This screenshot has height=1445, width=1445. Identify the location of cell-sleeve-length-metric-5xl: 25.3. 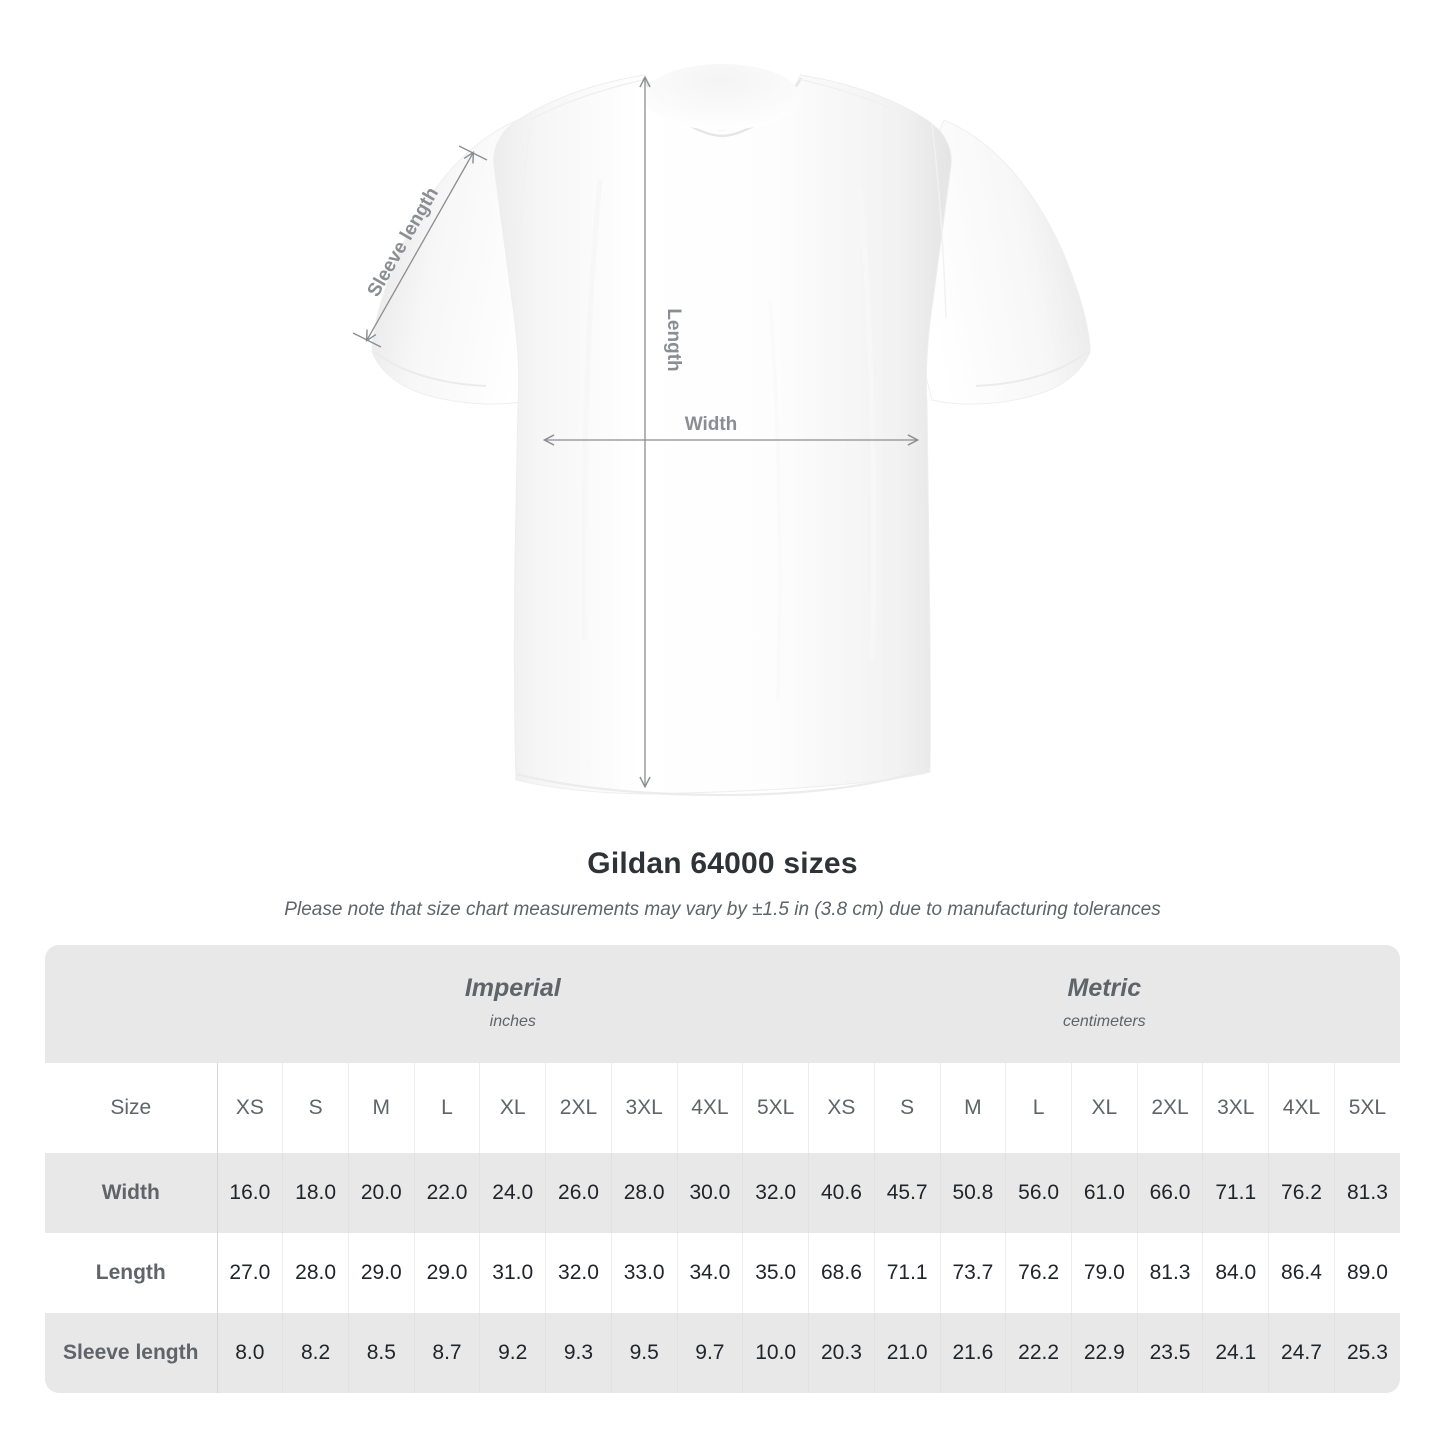
(1367, 1353).